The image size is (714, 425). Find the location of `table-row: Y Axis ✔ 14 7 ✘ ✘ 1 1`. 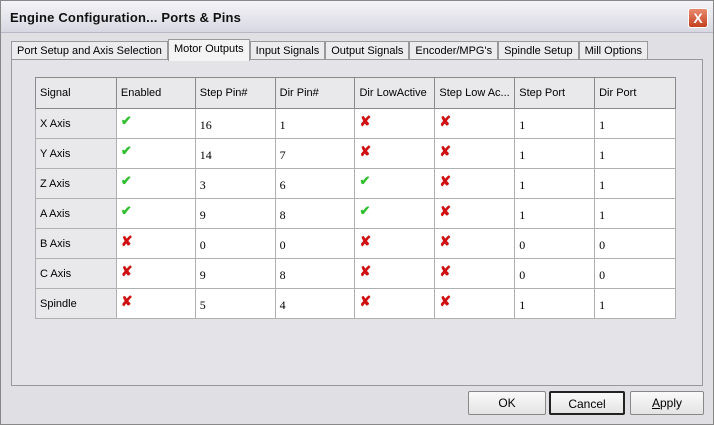

table-row: Y Axis ✔ 14 7 ✘ ✘ 1 1 is located at coordinates (355, 153).